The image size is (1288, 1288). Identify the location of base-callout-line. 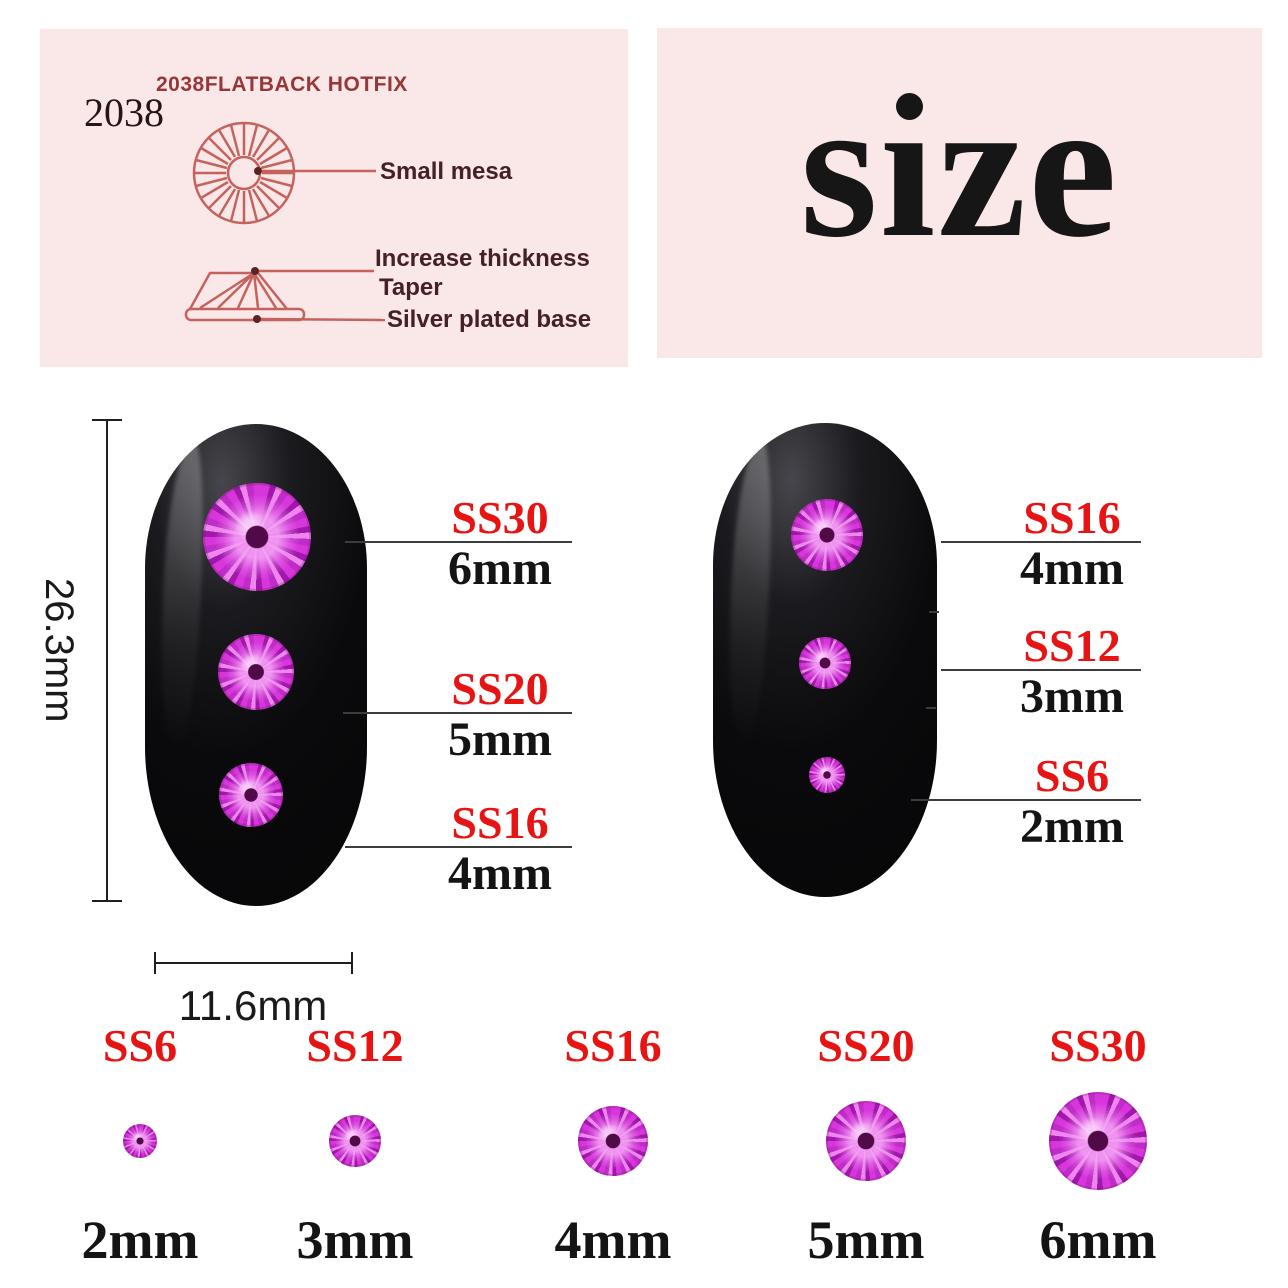
(323, 319).